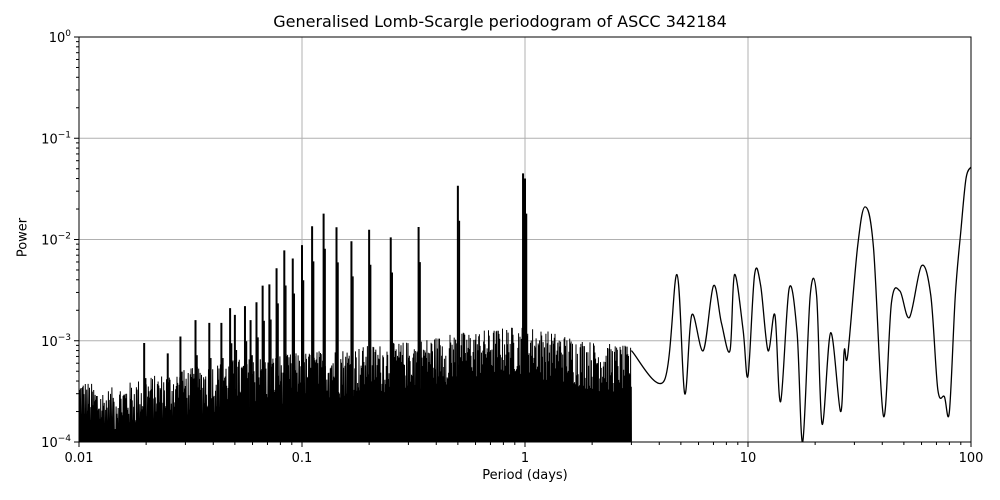 Image resolution: width=1000 pixels, height=500 pixels. Describe the element at coordinates (56, 138) in the screenshot. I see `y-tick-label: 10⁻¹` at that location.